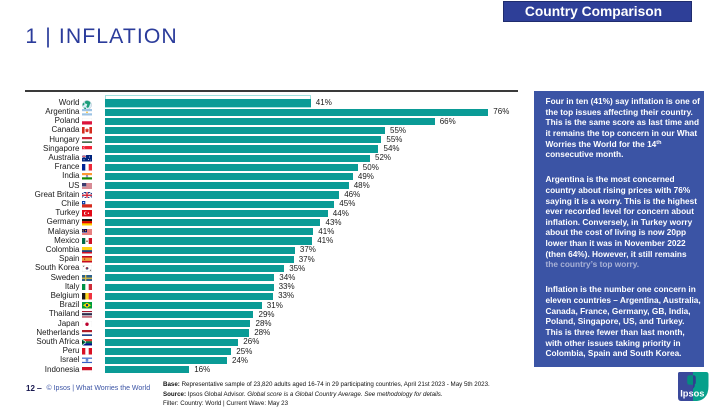  Describe the element at coordinates (692, 393) in the screenshot. I see `svg-text: Ipsos` at that location.